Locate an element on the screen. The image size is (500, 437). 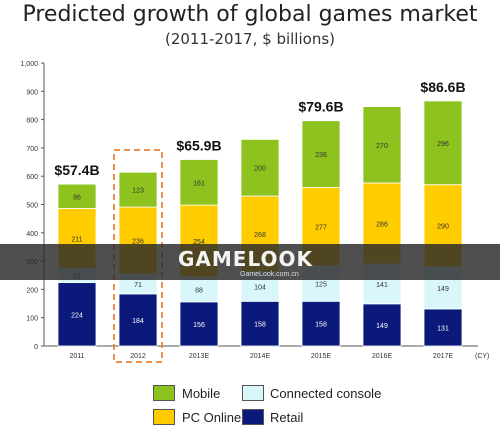
data-label: 211 is located at coordinates (76, 239).